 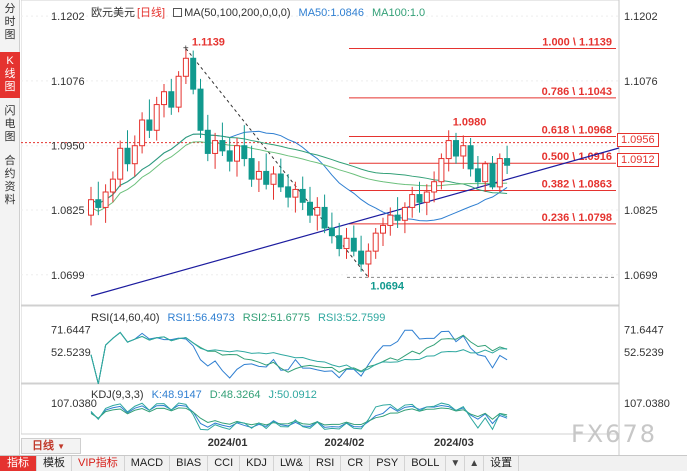 I want to click on rsi-tick-right: 71.6447, so click(x=644, y=331).